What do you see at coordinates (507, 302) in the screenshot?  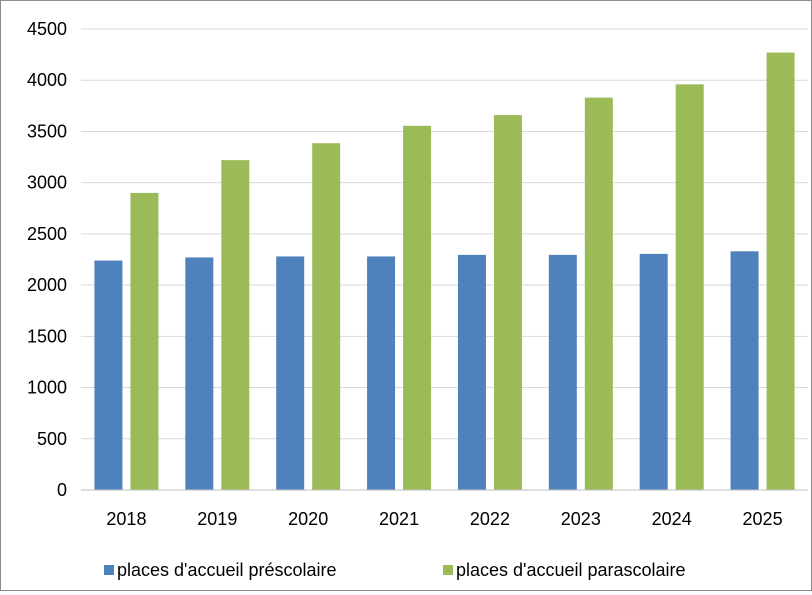 I see `bar-parascolaire-2022` at bounding box center [507, 302].